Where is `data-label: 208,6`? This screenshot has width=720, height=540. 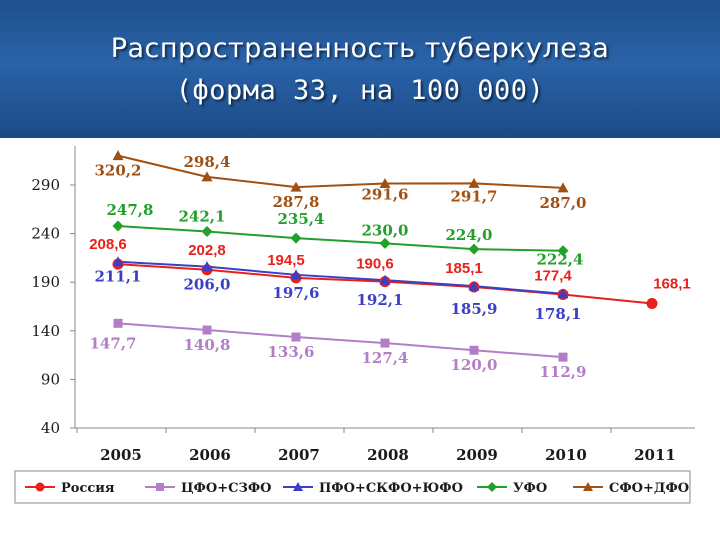 data-label: 208,6 is located at coordinates (108, 244).